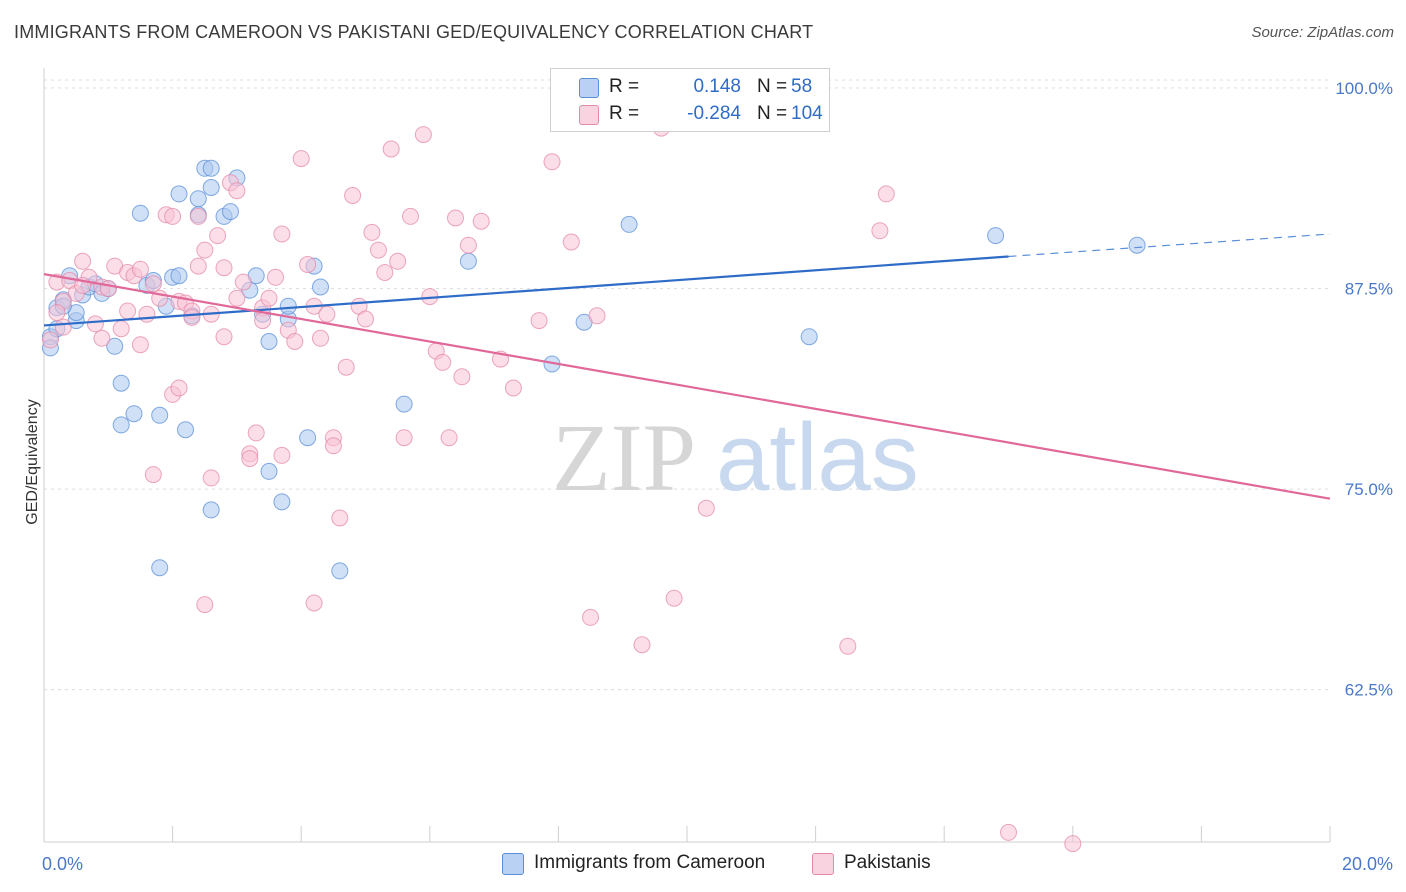 This screenshot has height=892, width=1406. What do you see at coordinates (817, 457) in the screenshot?
I see `watermark-atlas: atlas` at bounding box center [817, 457].